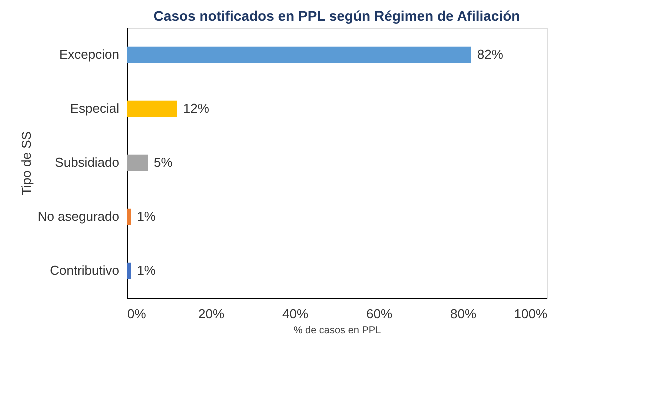  What do you see at coordinates (295, 314) in the screenshot?
I see `x-tick-label: 40%` at bounding box center [295, 314].